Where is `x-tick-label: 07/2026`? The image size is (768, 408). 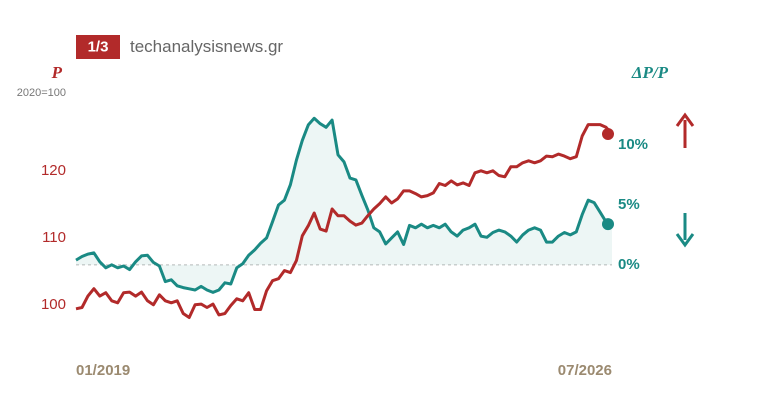
x-tick-label: 07/2026 is located at coordinates (585, 370).